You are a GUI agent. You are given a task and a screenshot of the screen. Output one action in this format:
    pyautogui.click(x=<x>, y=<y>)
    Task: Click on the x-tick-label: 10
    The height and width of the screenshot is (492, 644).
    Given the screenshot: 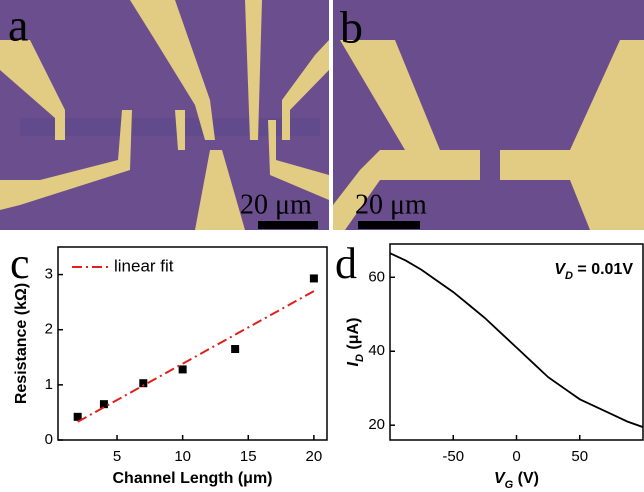 What is the action you would take?
    pyautogui.click(x=182, y=456)
    